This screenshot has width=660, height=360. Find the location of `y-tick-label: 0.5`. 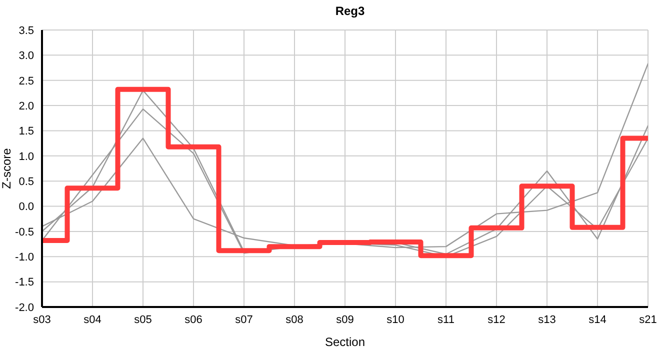

y-tick-label: 0.5 is located at coordinates (26, 182).